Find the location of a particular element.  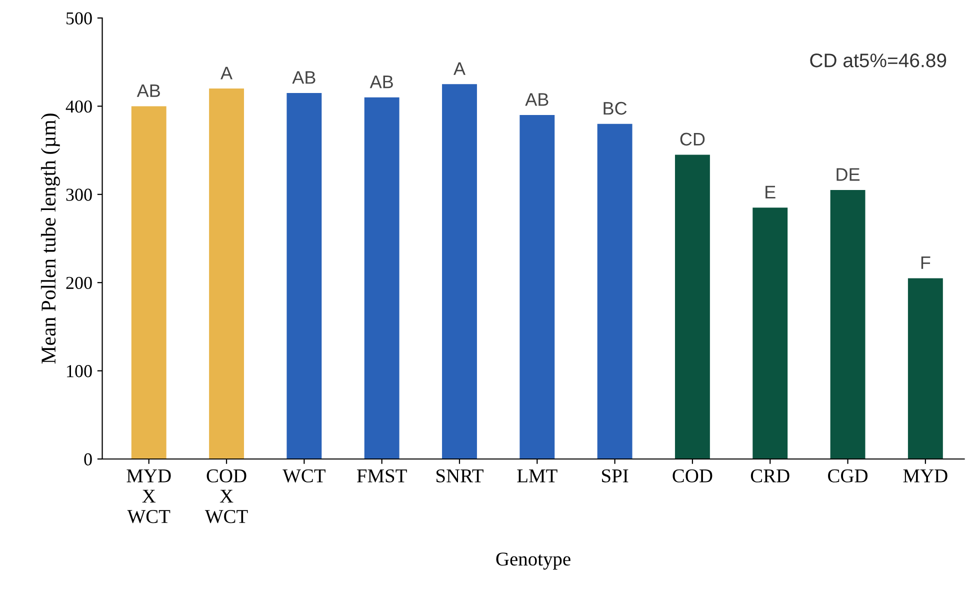

x-tick-label: CGD is located at coordinates (848, 475).